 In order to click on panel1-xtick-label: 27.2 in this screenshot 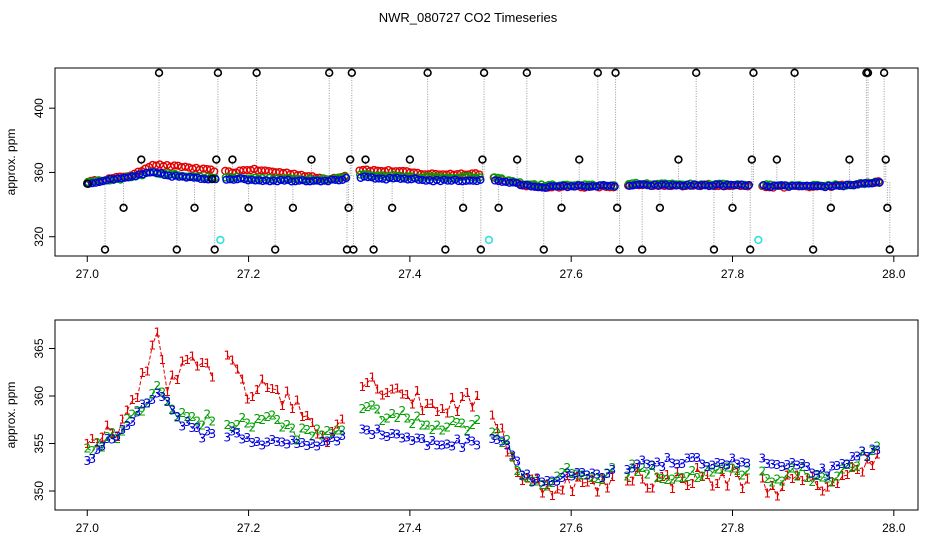, I will do `click(249, 274)`.